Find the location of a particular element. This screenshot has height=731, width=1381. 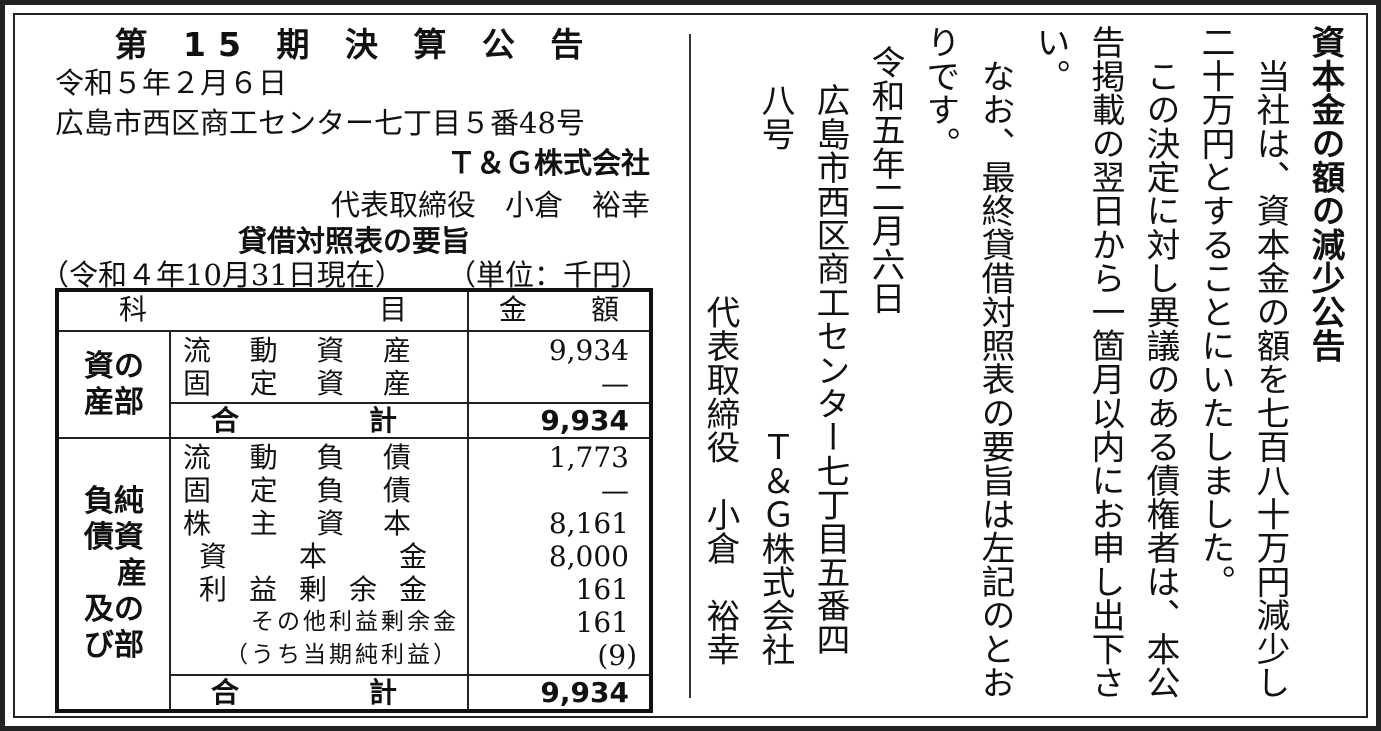

assets-rows: 資の 産部 流動資産固定資産 9,934— is located at coordinates (354, 384).